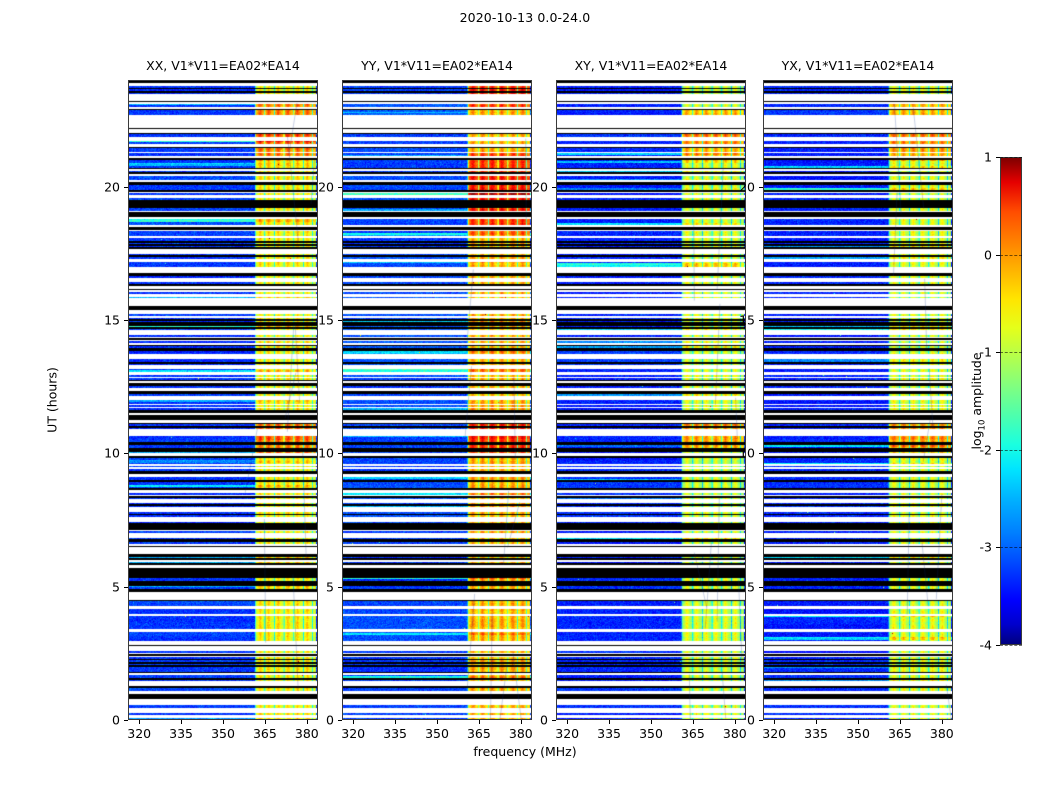 The width and height of the screenshot is (1050, 800). I want to click on panel-title-yy: YY, V1*V11=EA02*EA14, so click(437, 65).